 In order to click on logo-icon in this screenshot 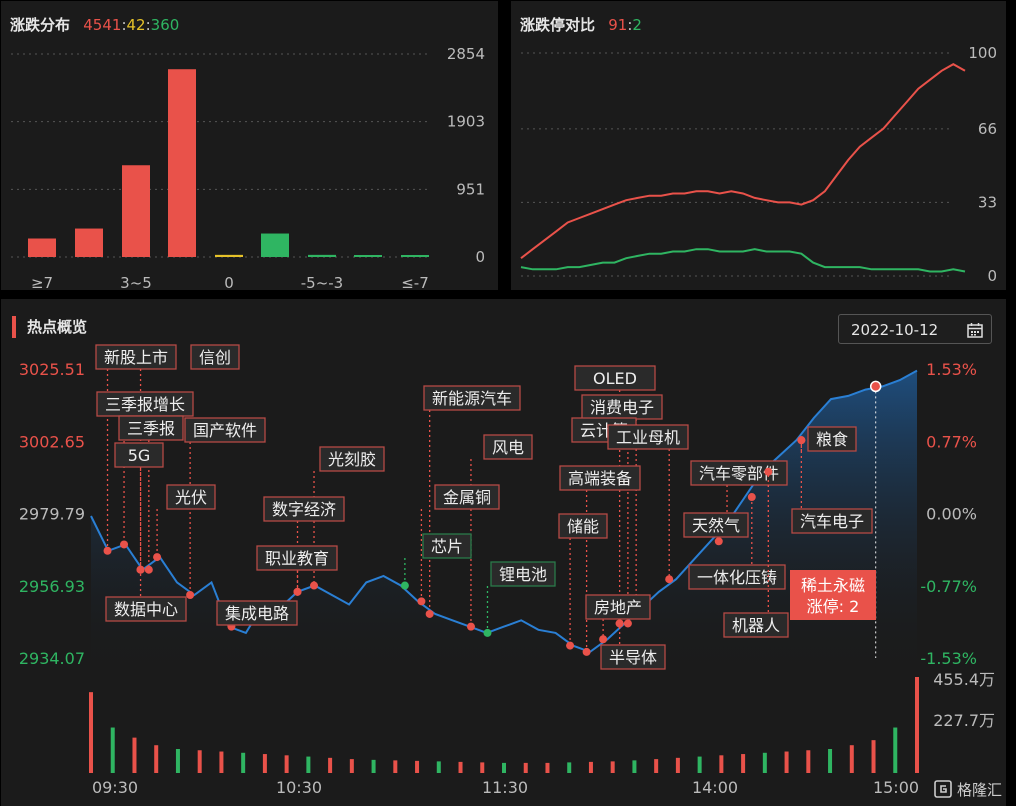, I will do `click(943, 789)`.